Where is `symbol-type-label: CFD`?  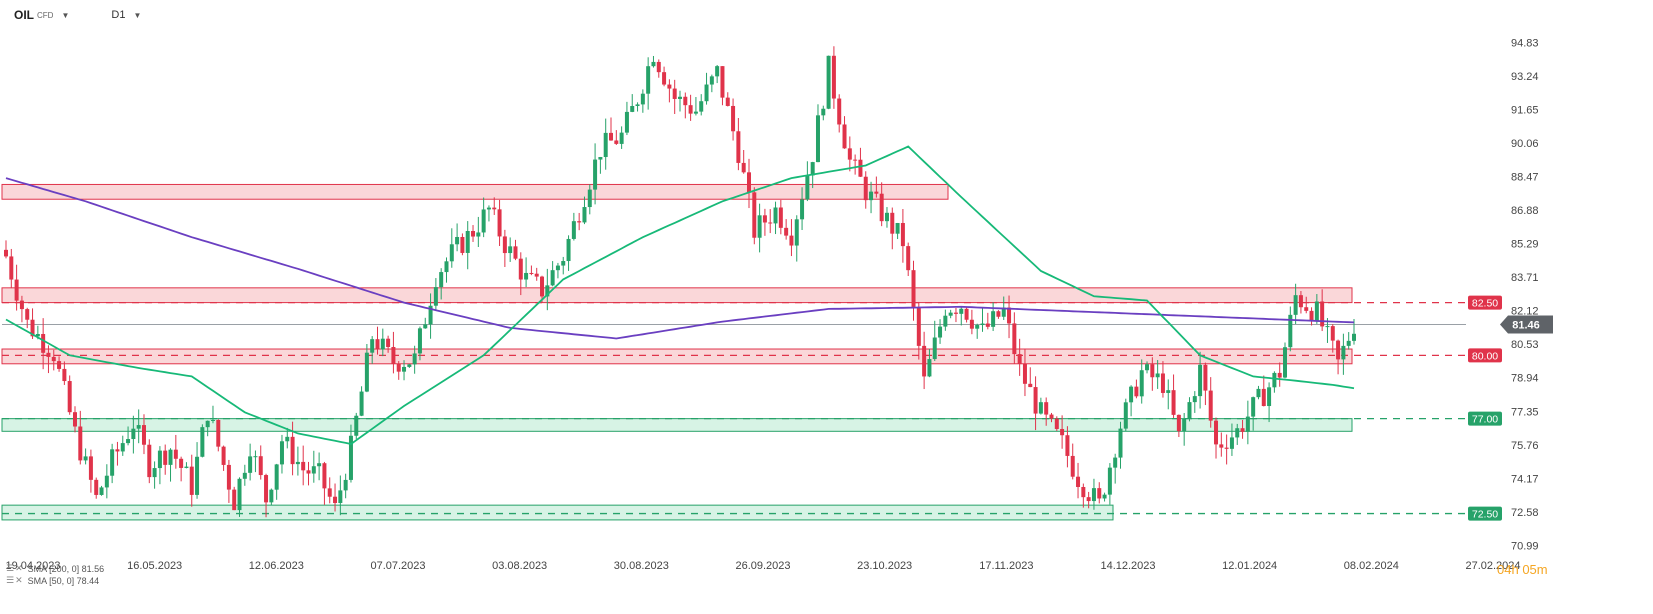
symbol-type-label: CFD is located at coordinates (45, 15).